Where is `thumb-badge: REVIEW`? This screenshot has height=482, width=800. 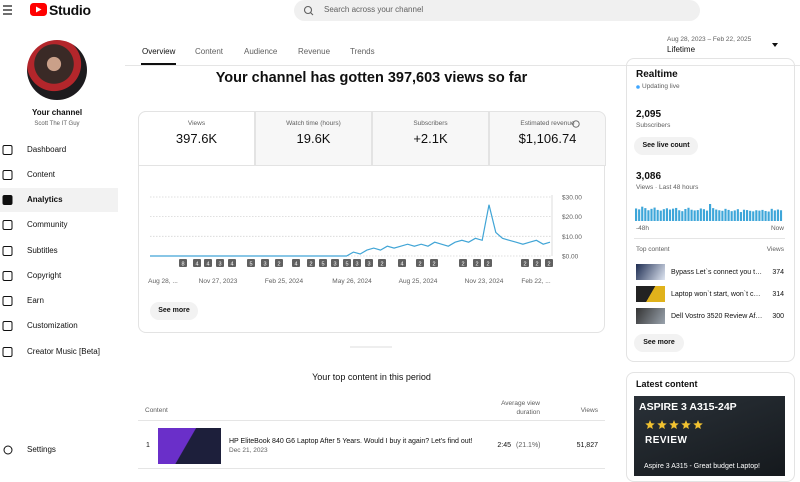
thumb-badge: REVIEW is located at coordinates (666, 440).